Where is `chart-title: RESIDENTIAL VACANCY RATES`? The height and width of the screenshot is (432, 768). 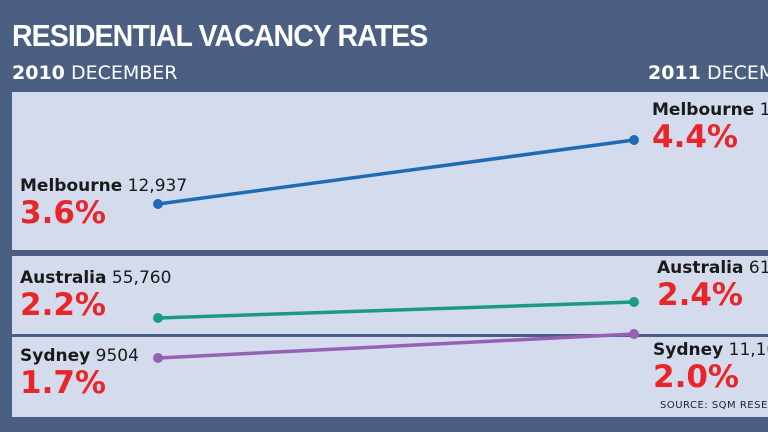
chart-title: RESIDENTIAL VACANCY RATES is located at coordinates (220, 35).